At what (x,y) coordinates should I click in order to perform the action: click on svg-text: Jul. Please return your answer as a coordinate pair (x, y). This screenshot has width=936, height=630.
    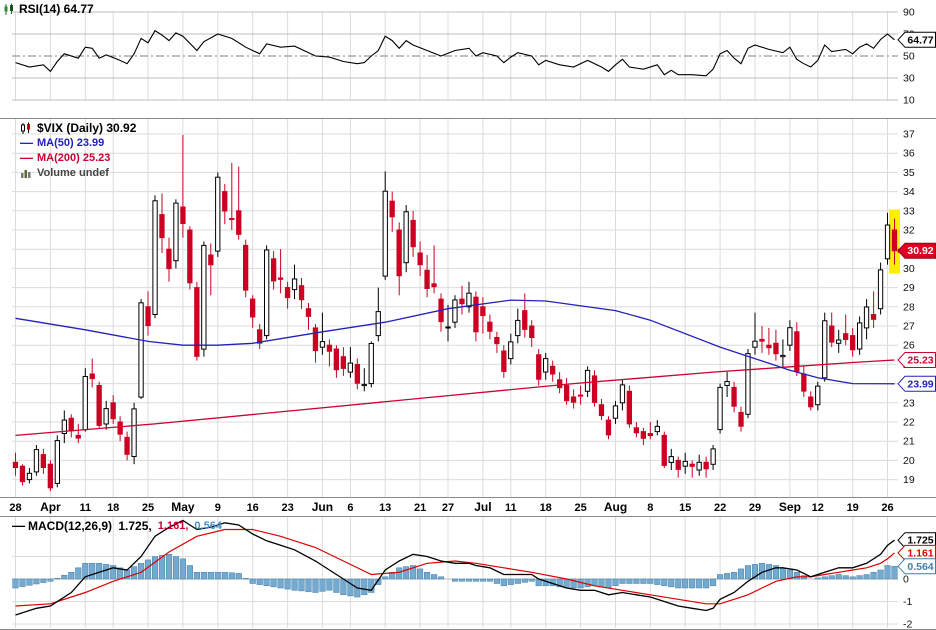
    Looking at the image, I should click on (482, 507).